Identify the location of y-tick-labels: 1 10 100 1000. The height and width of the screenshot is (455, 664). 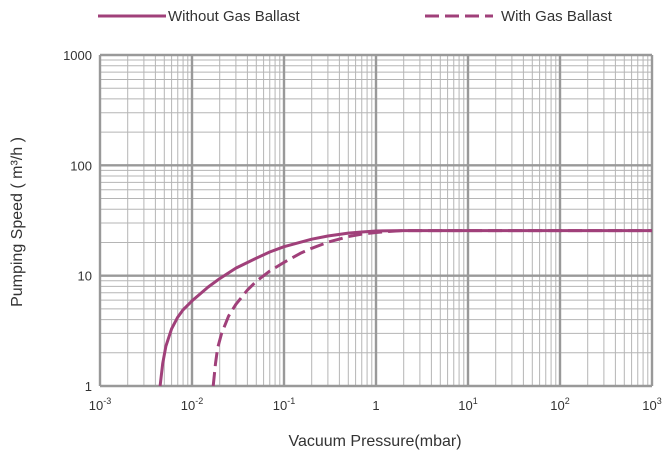
(77, 221).